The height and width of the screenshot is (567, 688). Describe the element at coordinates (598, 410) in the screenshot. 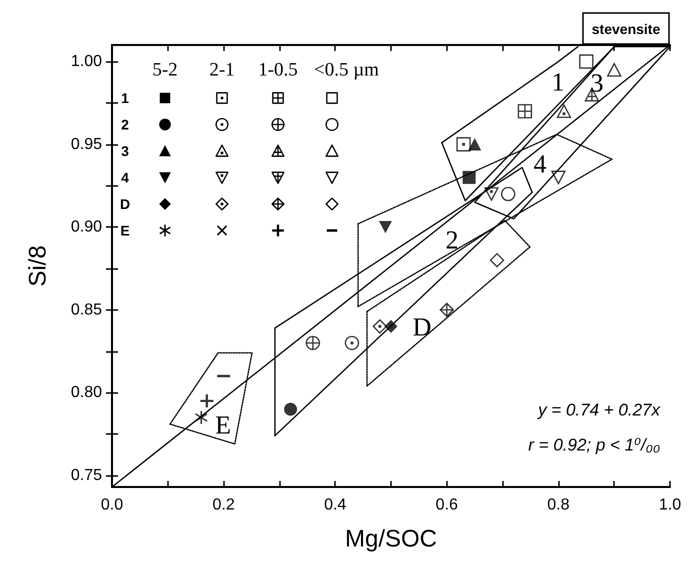

I see `annotation: y = 0.74 + 0.27x` at that location.